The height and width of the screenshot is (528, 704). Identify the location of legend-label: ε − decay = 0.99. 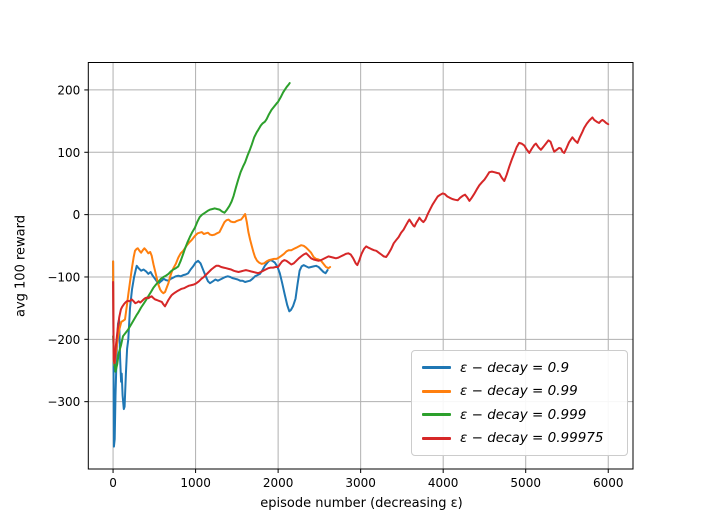
(519, 391).